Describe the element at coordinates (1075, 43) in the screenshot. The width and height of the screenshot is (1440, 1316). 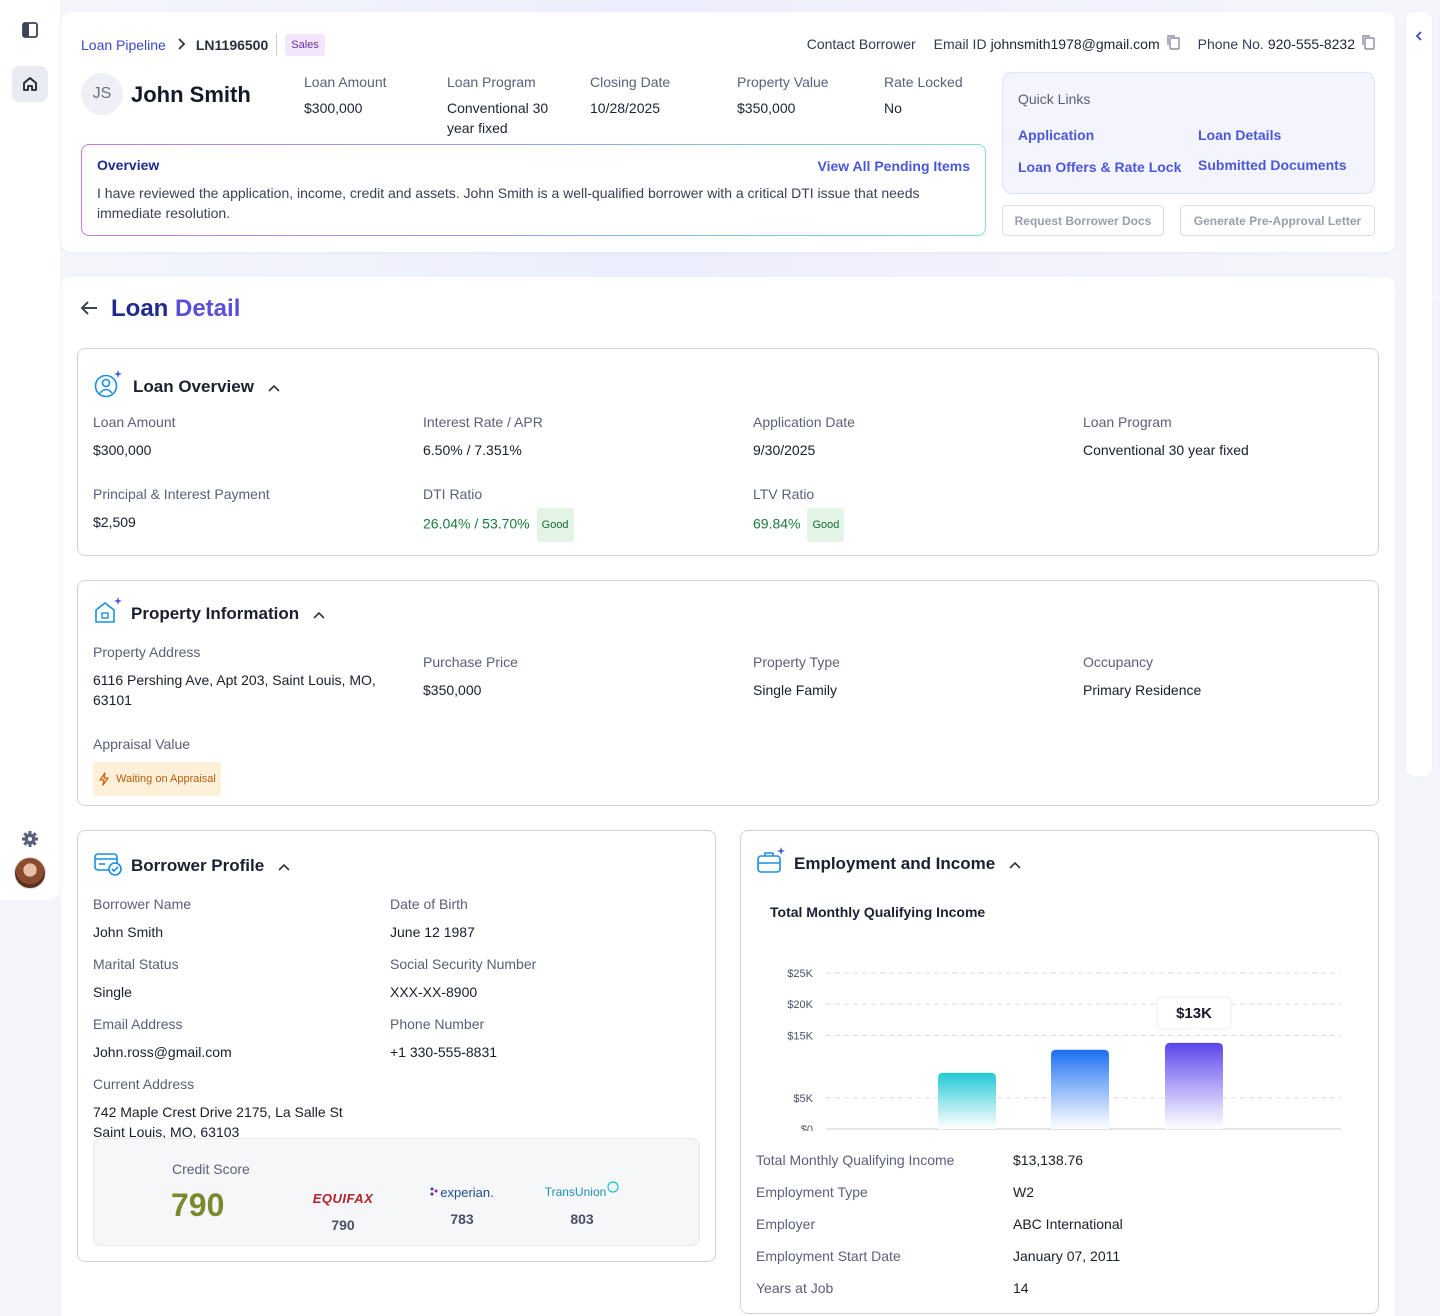
I see `email-value: johnsmith1978@gmail.com` at that location.